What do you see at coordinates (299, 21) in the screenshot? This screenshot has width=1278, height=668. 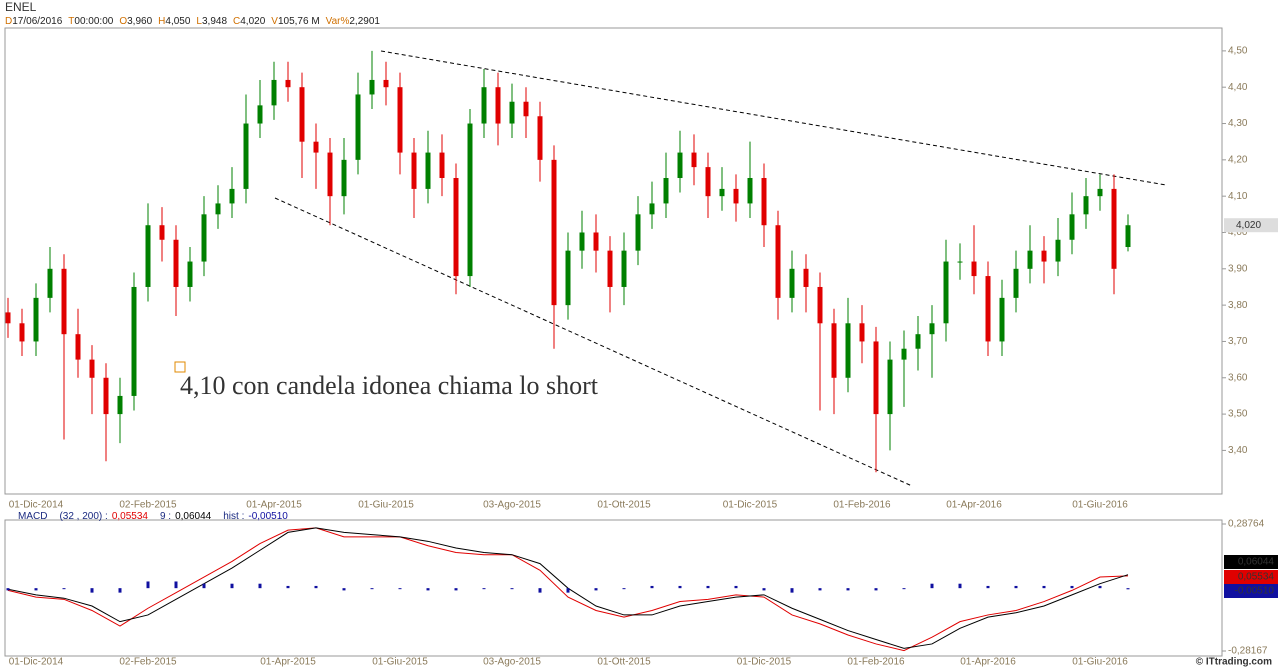 I see `header-value: 105,76 M` at bounding box center [299, 21].